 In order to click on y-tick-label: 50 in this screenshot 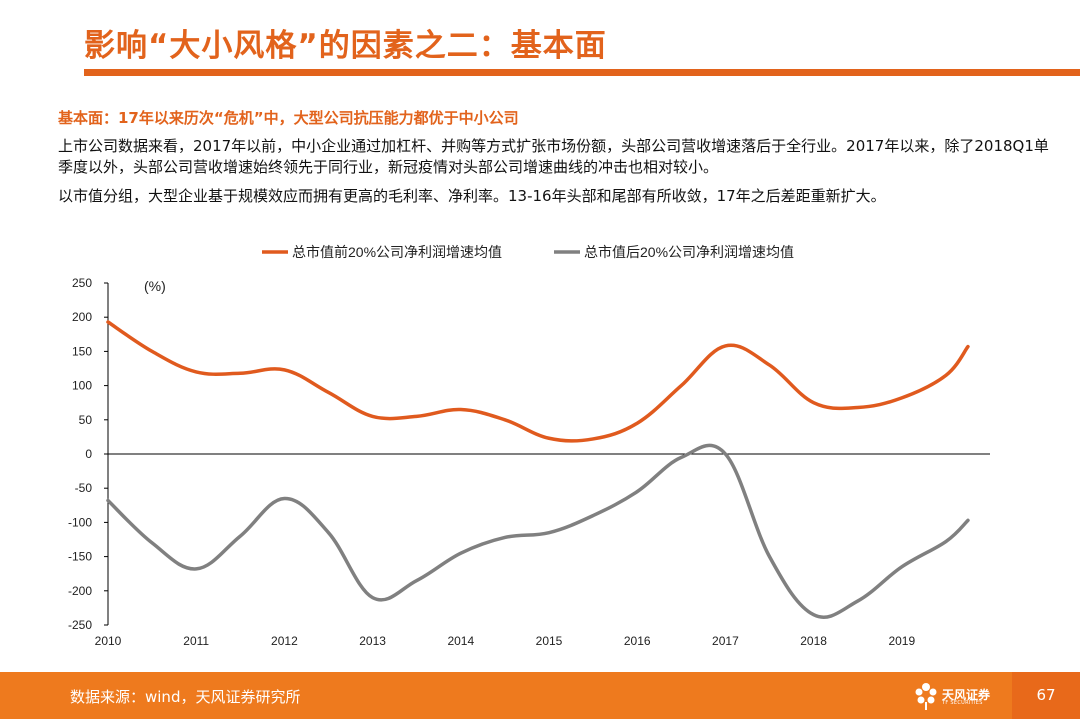, I will do `click(86, 420)`.